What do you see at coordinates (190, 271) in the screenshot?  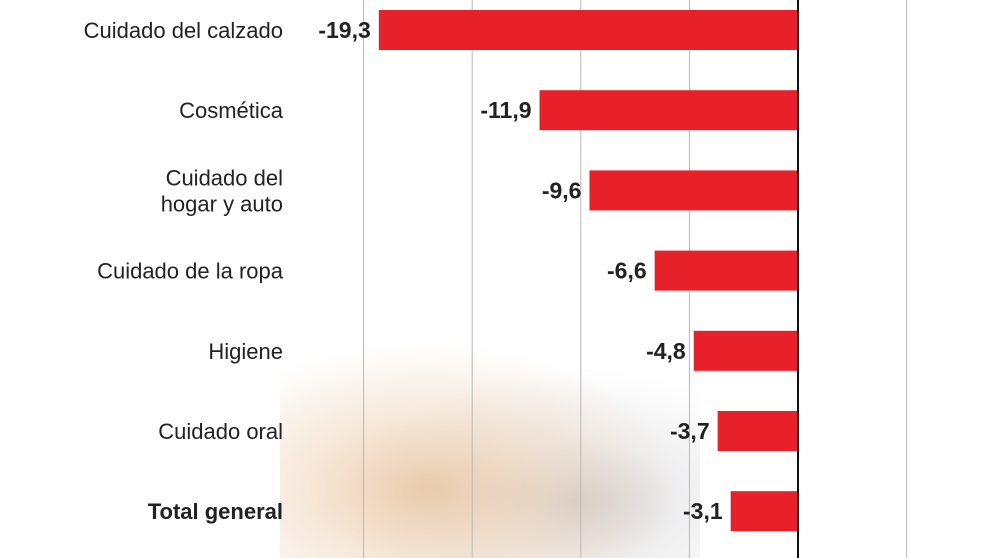 I see `category-label: Cuidado de la ropa` at bounding box center [190, 271].